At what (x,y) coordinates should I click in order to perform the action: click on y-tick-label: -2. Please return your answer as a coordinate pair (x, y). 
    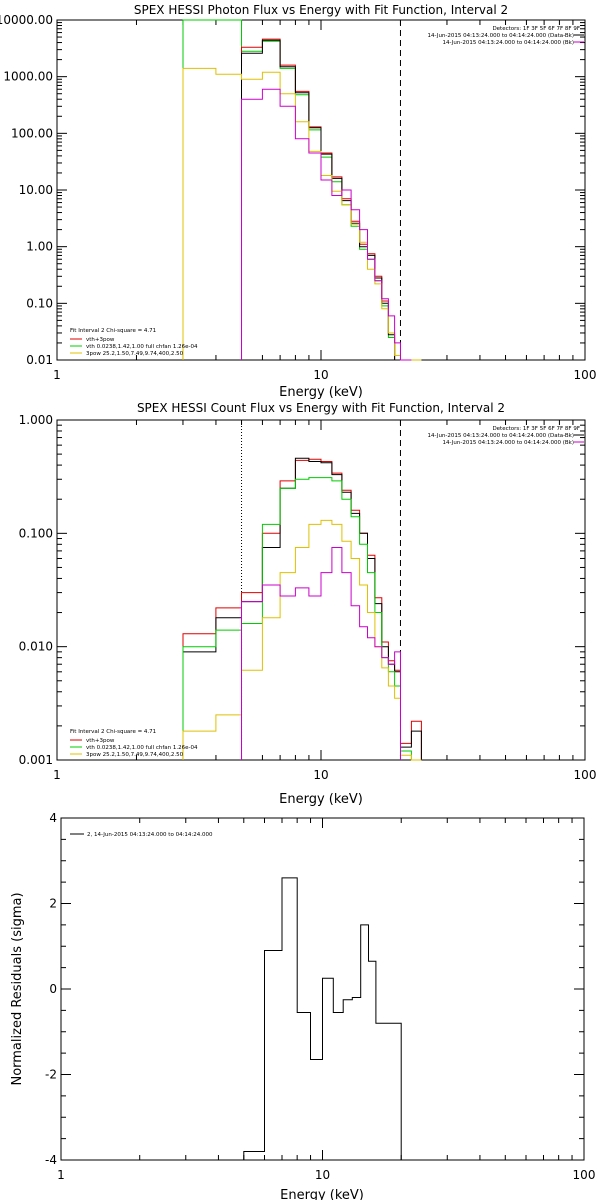
    Looking at the image, I should click on (51, 1075).